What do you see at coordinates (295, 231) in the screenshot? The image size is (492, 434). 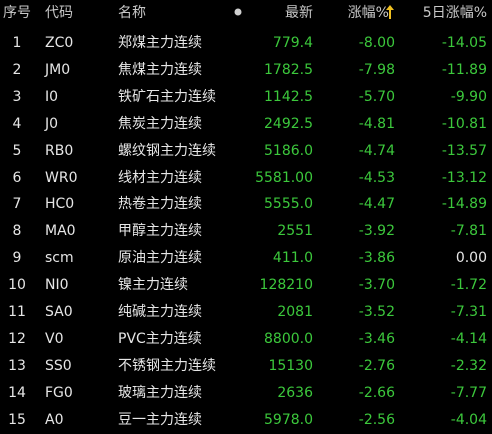 I see `latest: 2551` at bounding box center [295, 231].